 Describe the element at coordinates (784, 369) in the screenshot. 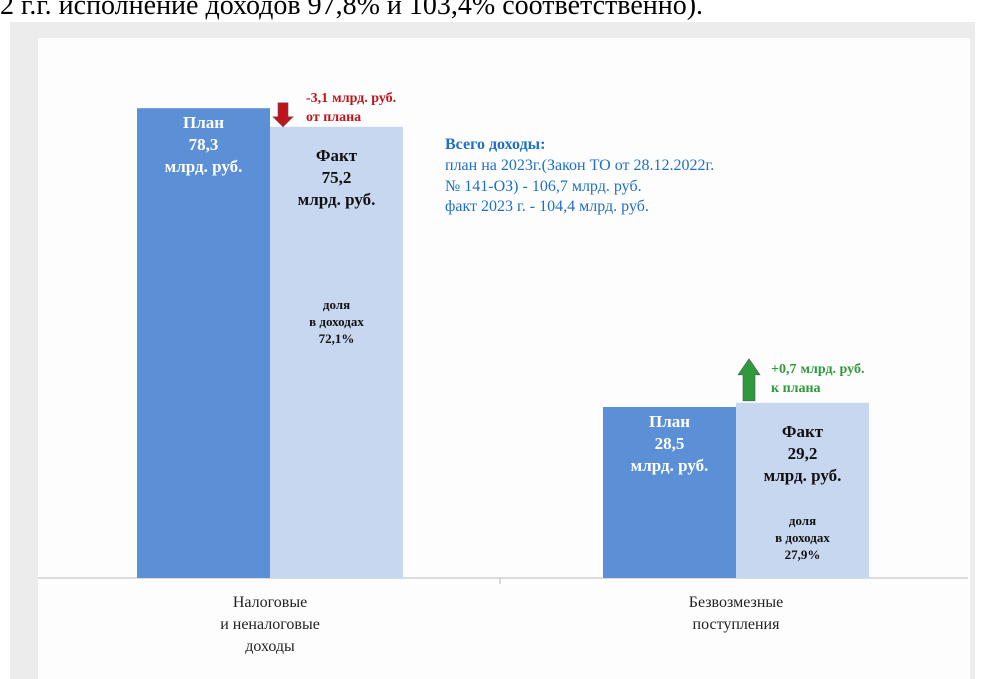

I see `deviation-value: +0,7` at that location.